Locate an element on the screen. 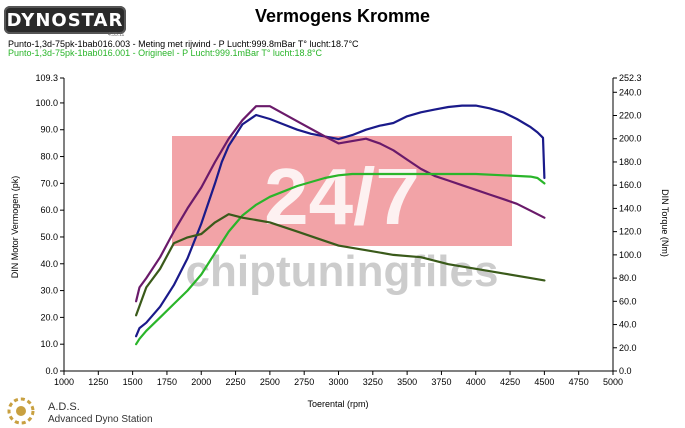  x-tick-label: 4750 is located at coordinates (579, 382).